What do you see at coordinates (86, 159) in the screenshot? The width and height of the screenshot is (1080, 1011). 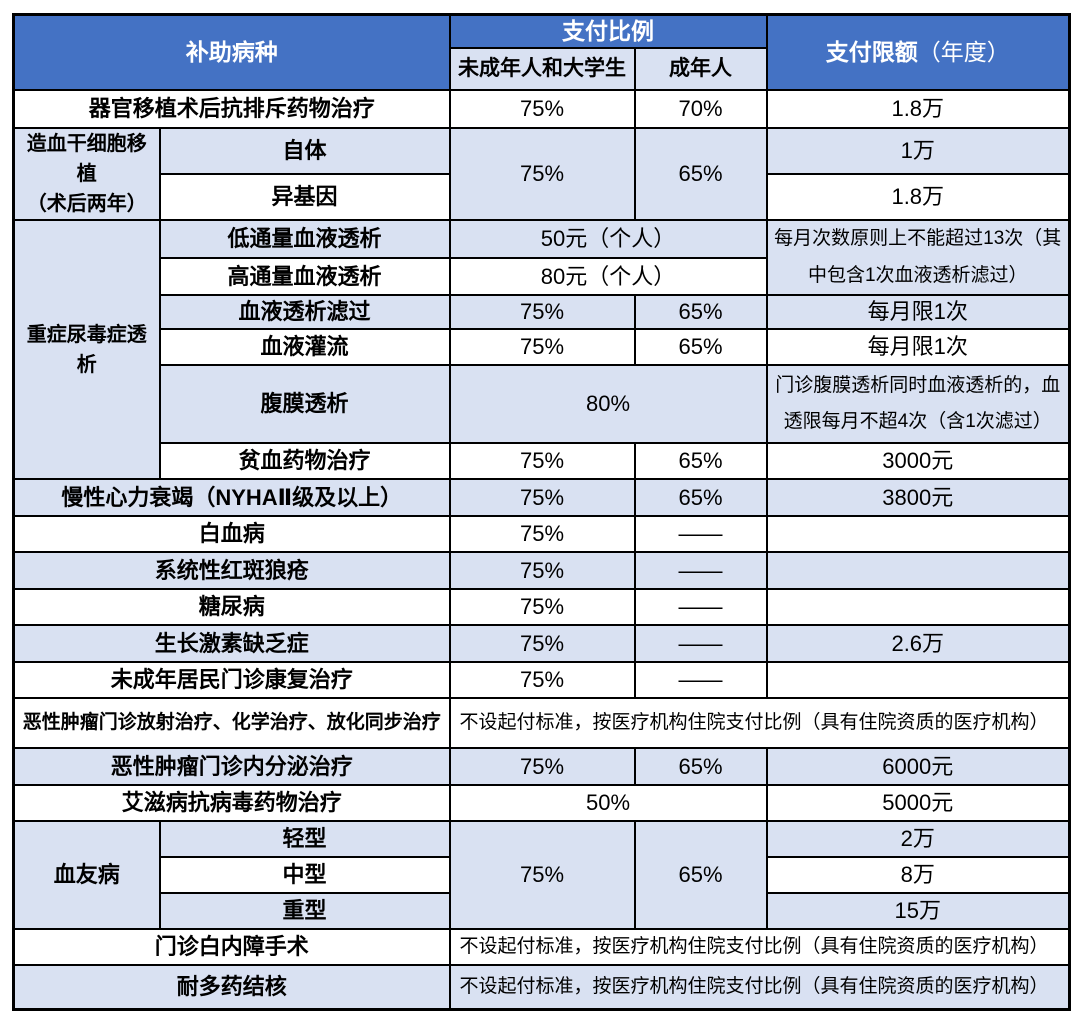 I see `group-line-1: 造血干细胞移植` at bounding box center [86, 159].